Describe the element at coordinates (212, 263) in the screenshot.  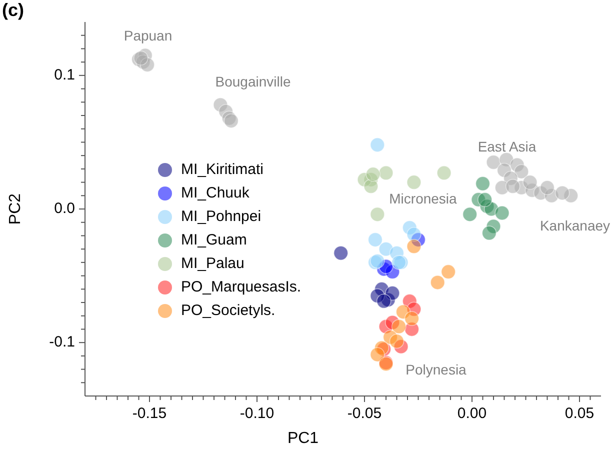
I see `legend-label: MI_Palau` at that location.